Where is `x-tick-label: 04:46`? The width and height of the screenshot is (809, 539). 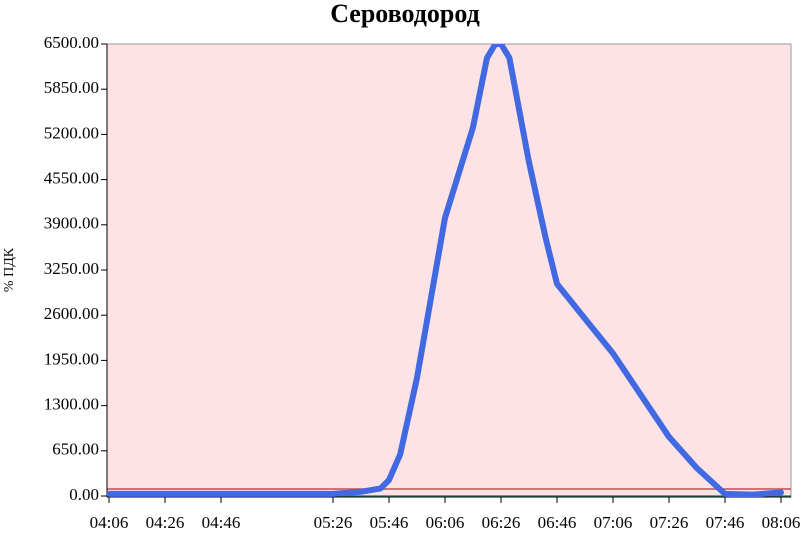 x-tick-label: 04:46 is located at coordinates (221, 522).